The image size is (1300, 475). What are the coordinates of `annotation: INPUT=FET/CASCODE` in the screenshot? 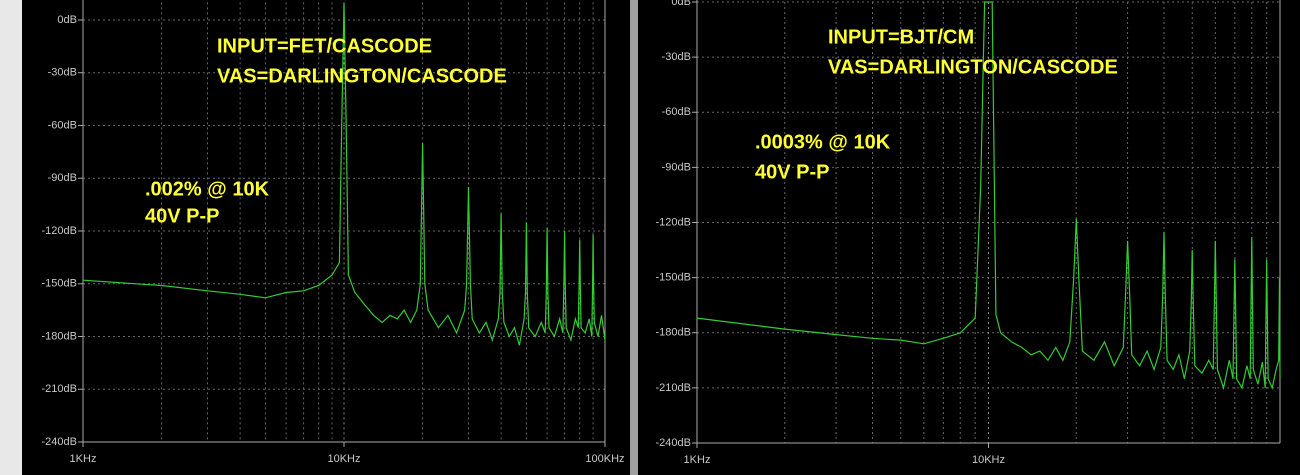 It's located at (324, 46).